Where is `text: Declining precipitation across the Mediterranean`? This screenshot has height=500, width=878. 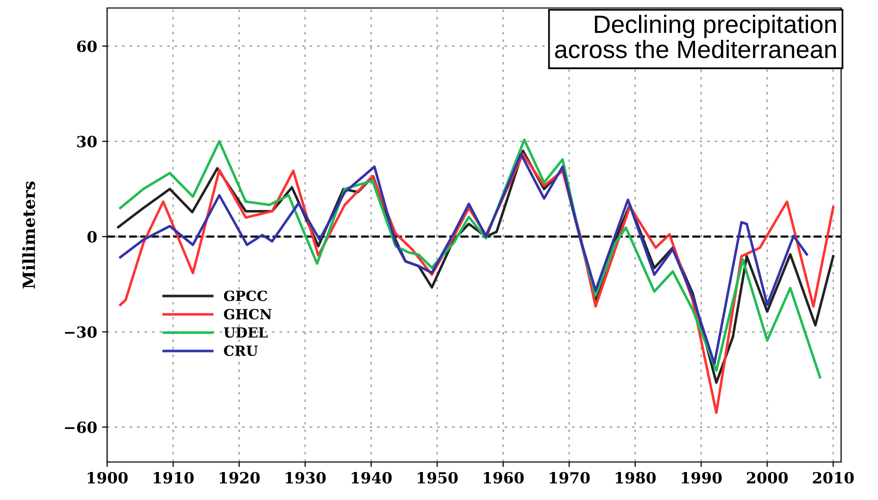
text: Declining precipitation across the Mediterranean is located at coordinates (695, 36).